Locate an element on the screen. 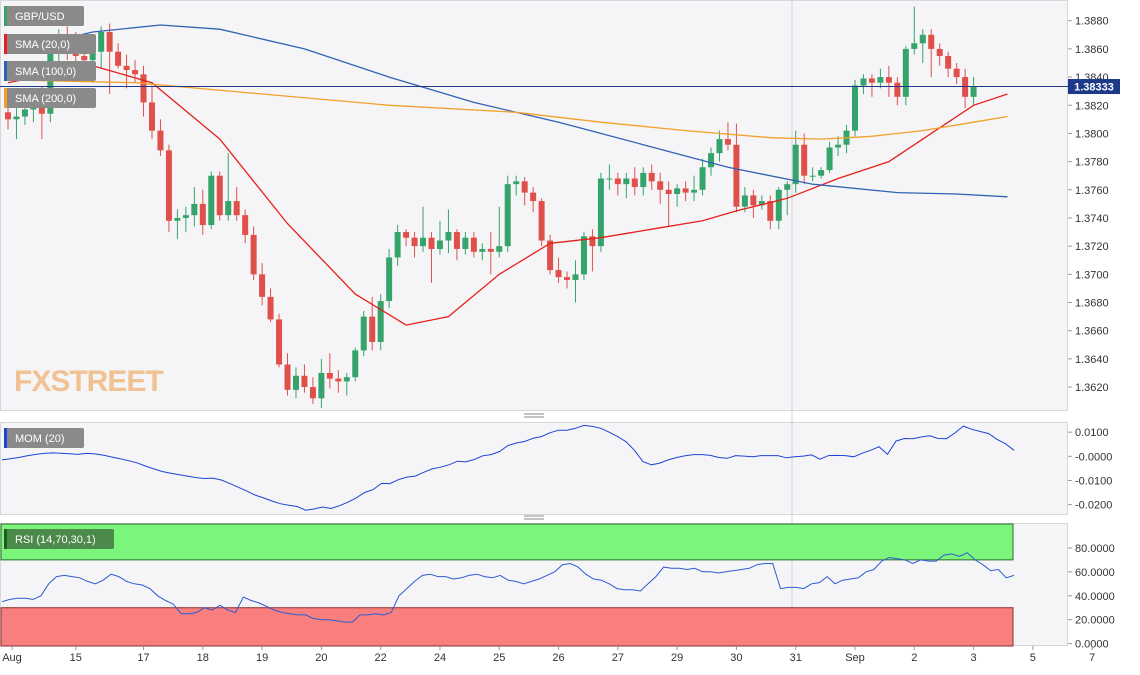 This screenshot has width=1140, height=675. legend-mom: MOM (20) is located at coordinates (44, 438).